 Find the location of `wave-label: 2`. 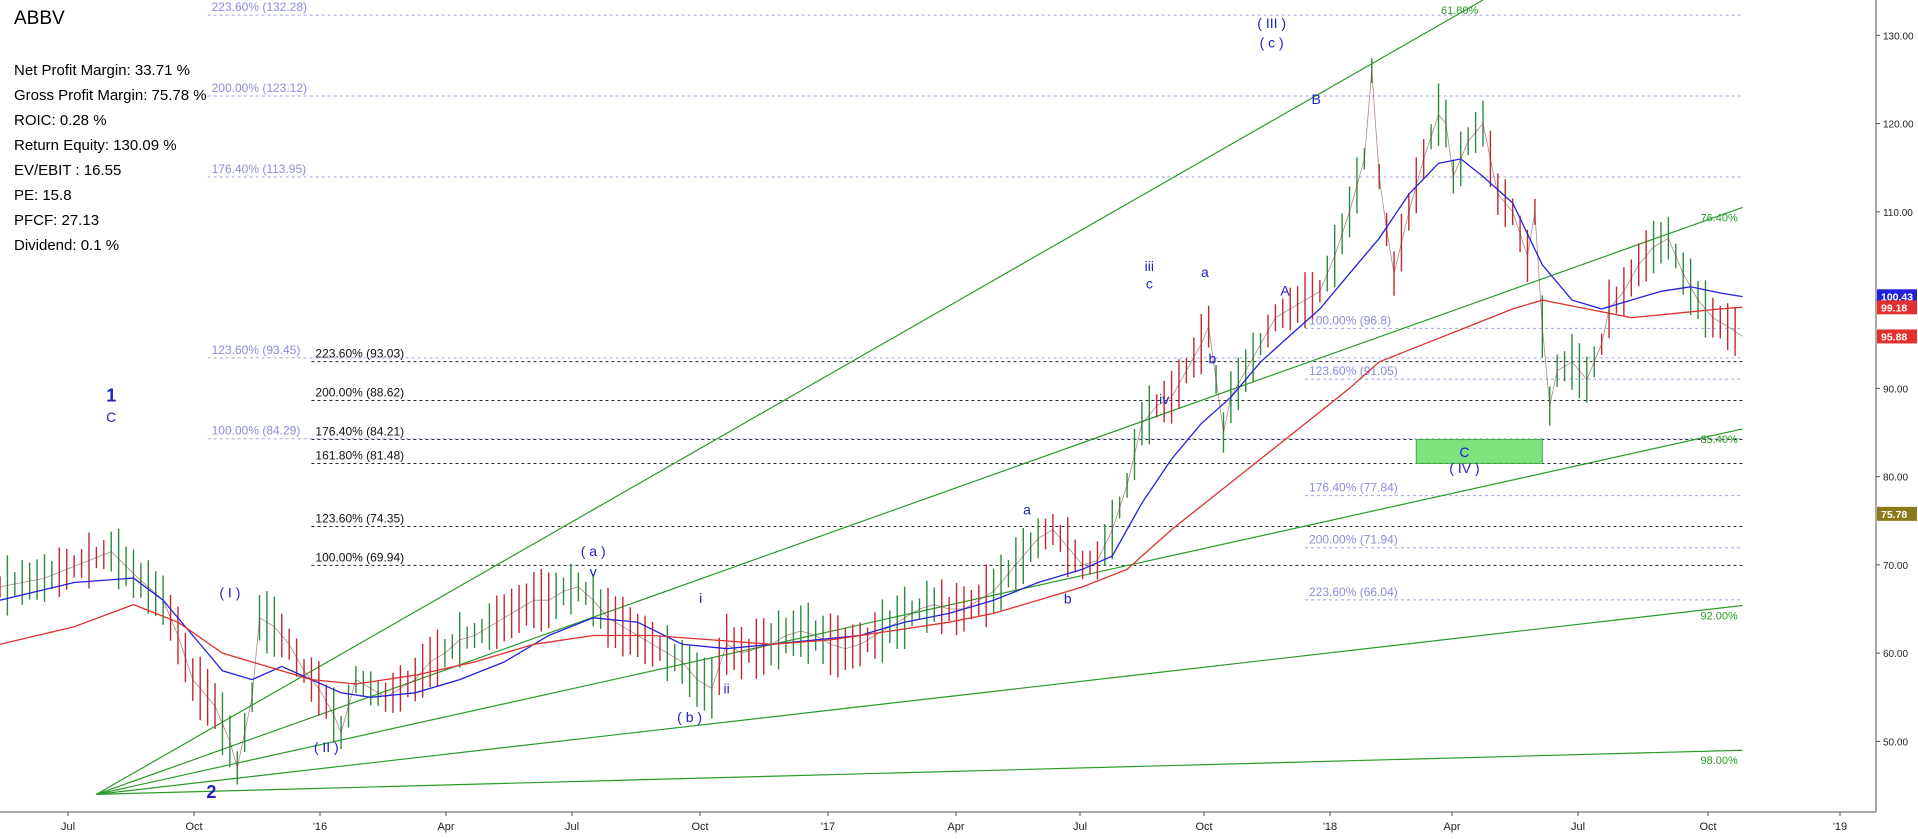

wave-label: 2 is located at coordinates (211, 792).